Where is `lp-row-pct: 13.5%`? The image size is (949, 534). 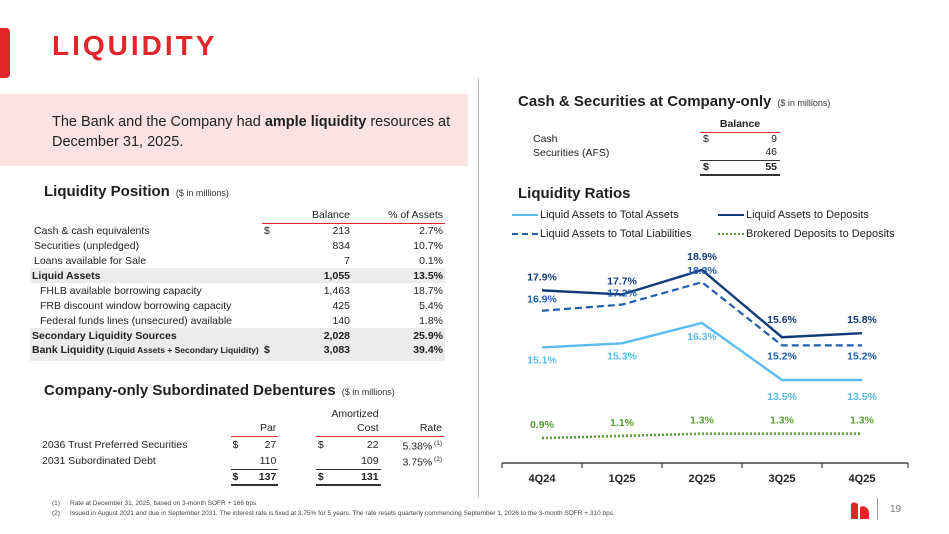
lp-row-pct: 13.5% is located at coordinates (398, 275).